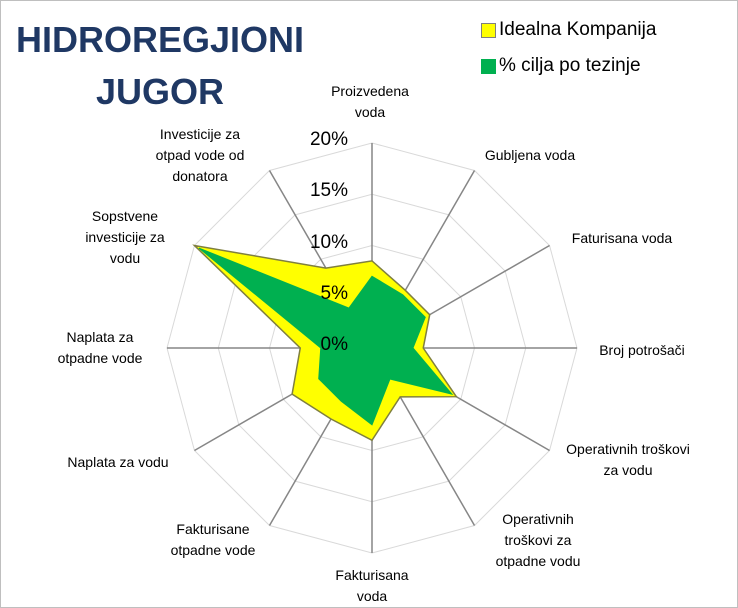 The height and width of the screenshot is (608, 738). I want to click on y-tick-label: 15%, so click(328, 191).